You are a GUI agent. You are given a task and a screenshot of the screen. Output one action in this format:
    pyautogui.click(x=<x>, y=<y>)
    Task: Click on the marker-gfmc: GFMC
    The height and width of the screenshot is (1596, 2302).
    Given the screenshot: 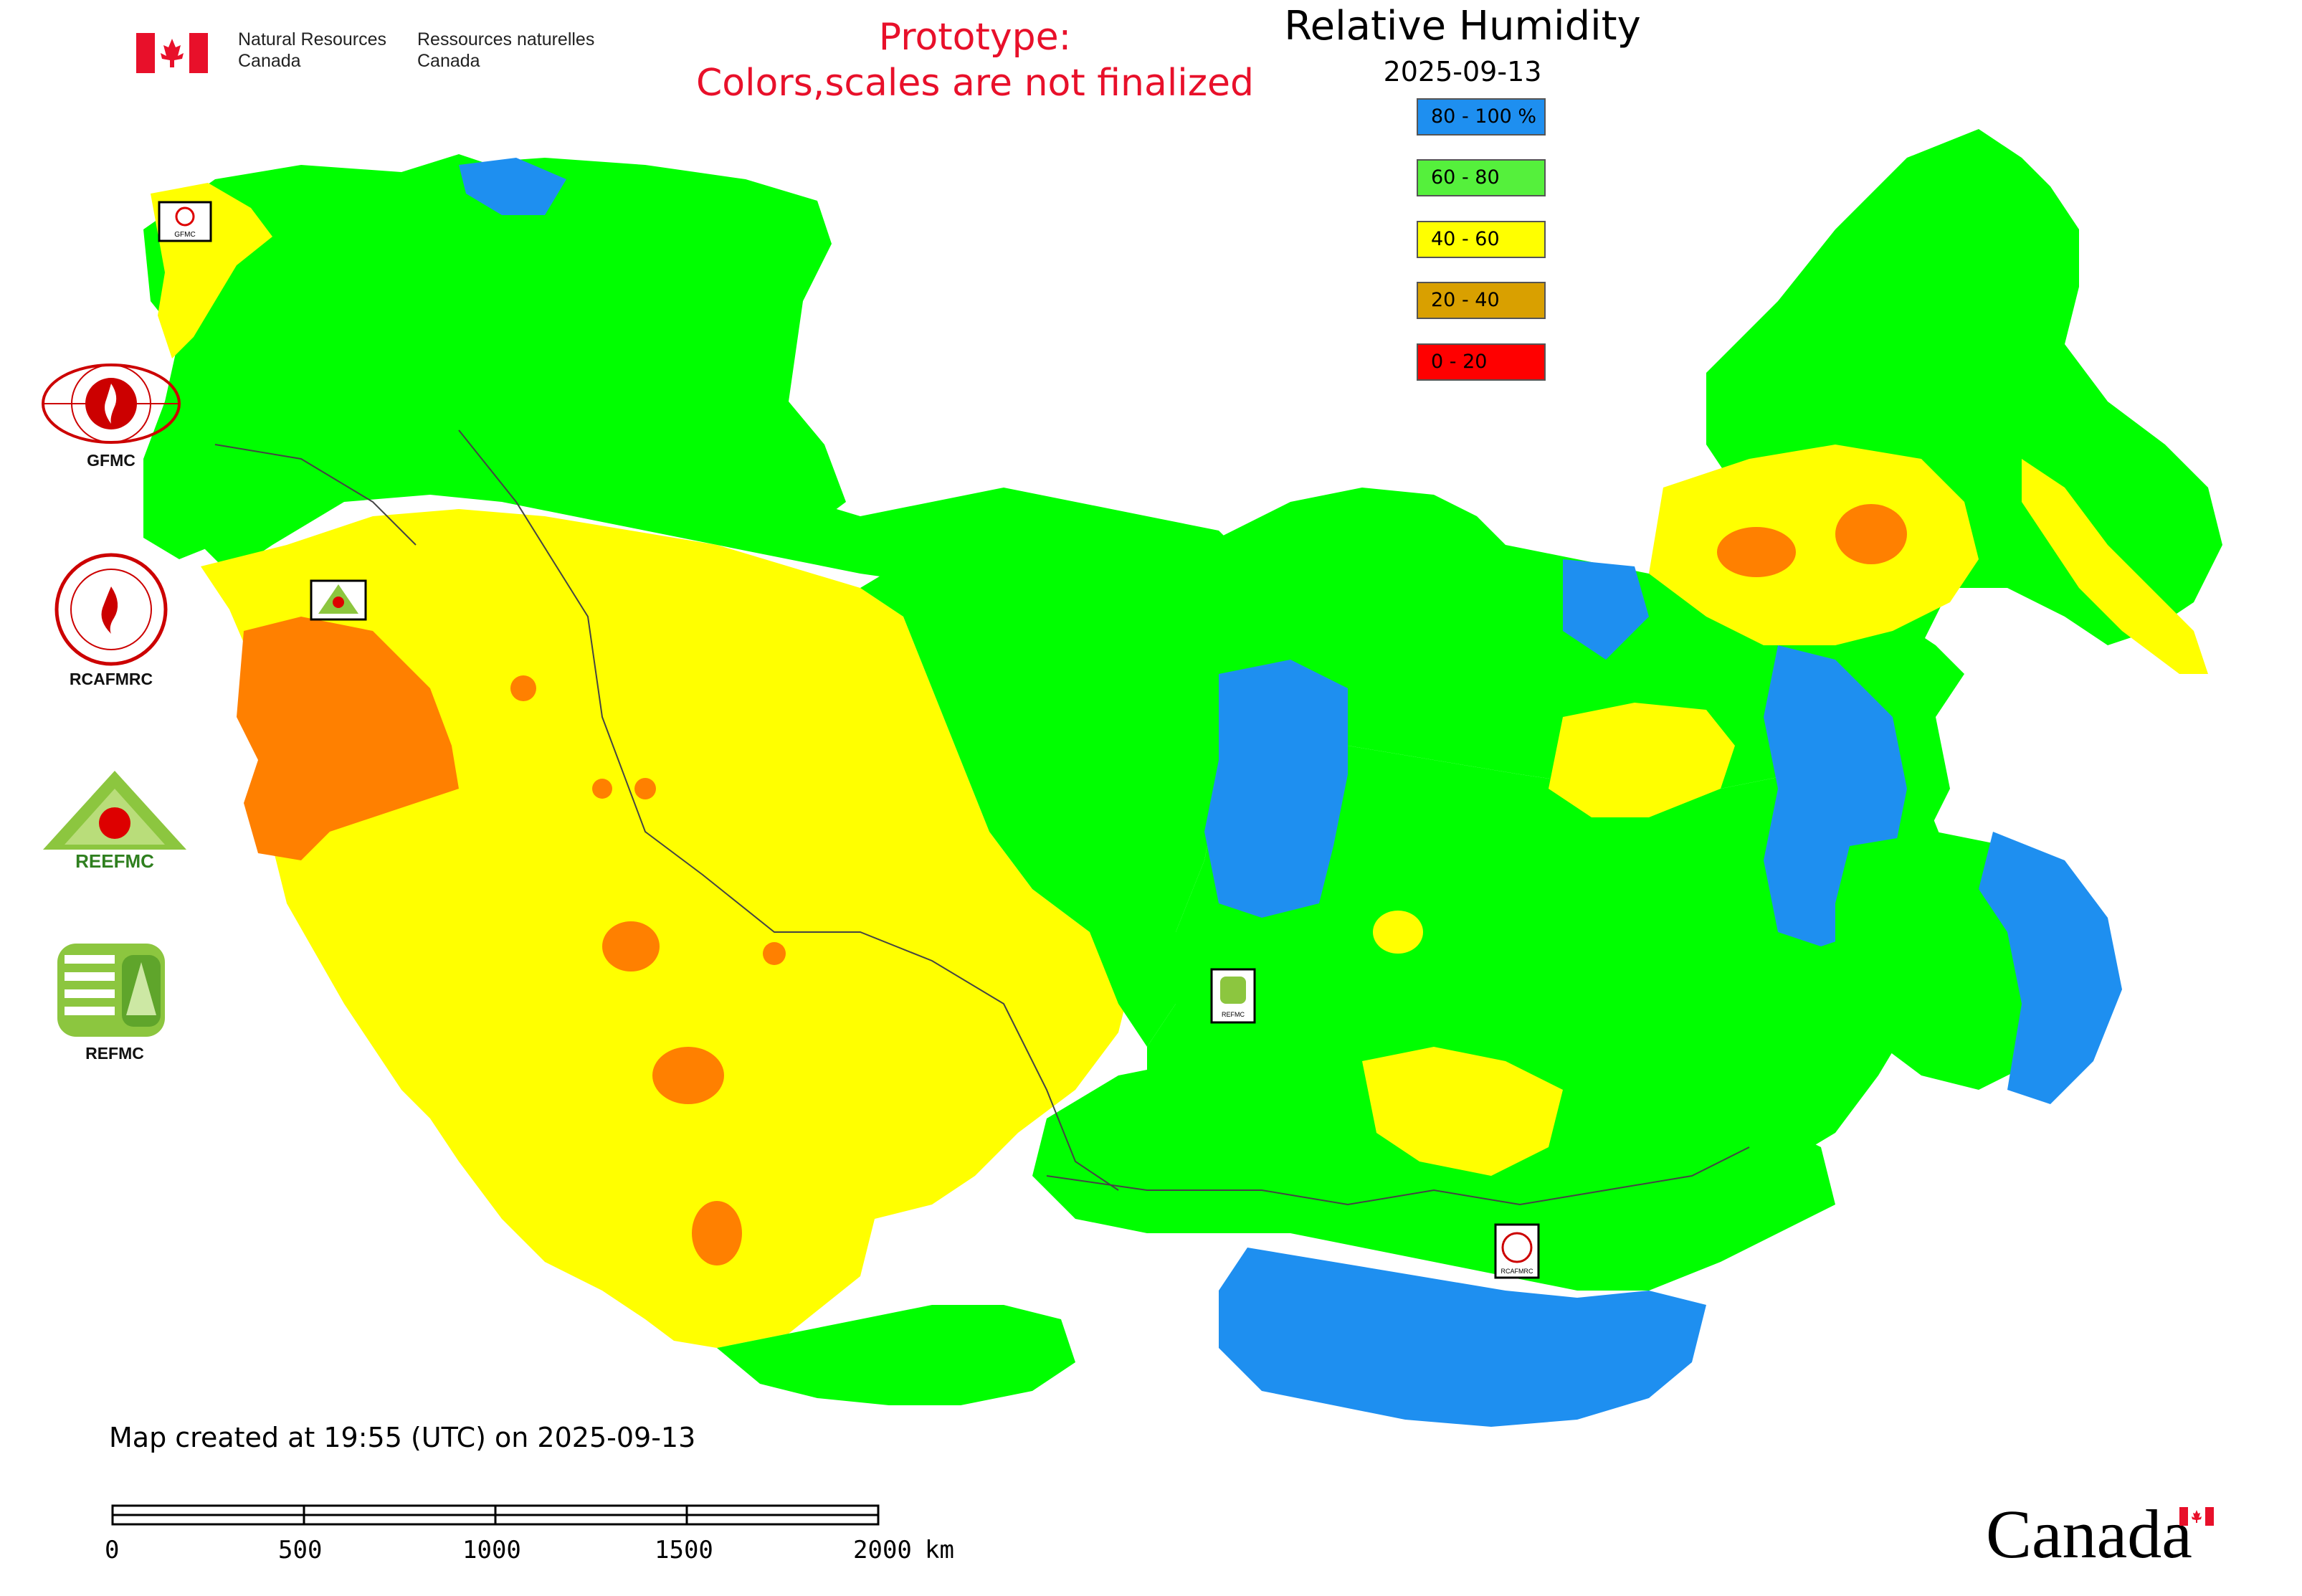 What is the action you would take?
    pyautogui.click(x=185, y=221)
    